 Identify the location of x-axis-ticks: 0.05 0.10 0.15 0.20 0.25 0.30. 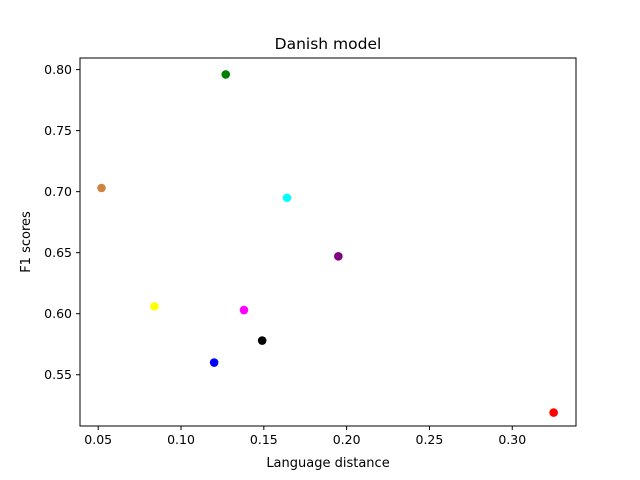
(305, 436).